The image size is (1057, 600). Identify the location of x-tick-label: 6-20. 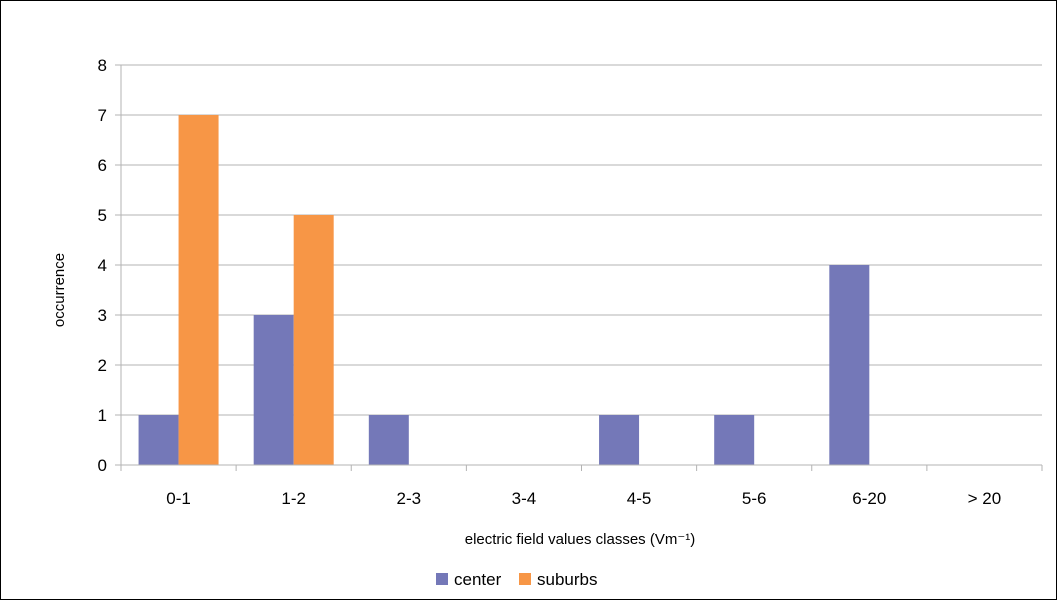
(869, 498).